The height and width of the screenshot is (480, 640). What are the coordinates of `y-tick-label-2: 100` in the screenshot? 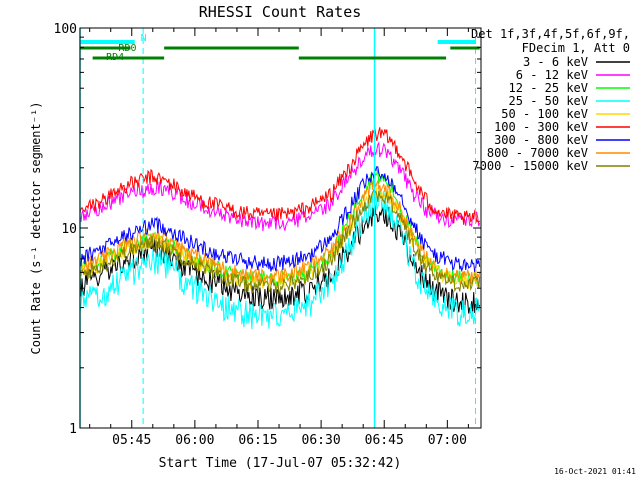 It's located at (65, 29).